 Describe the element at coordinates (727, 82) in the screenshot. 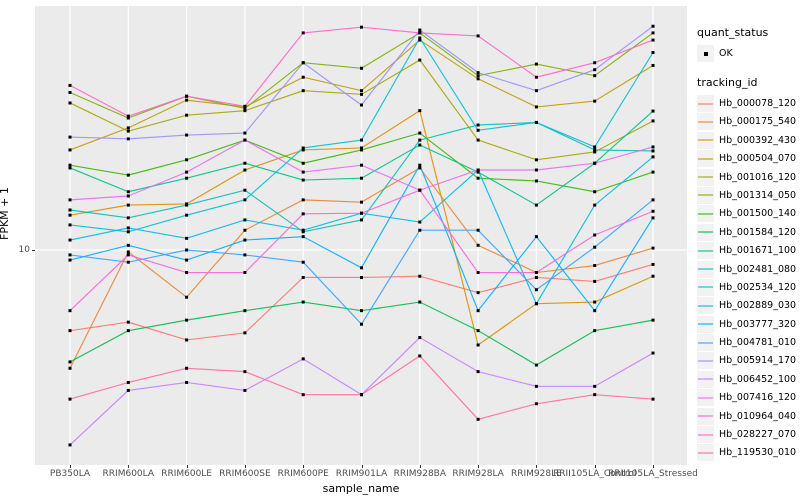

I see `legend-title-tracking-id: tracking_id` at that location.